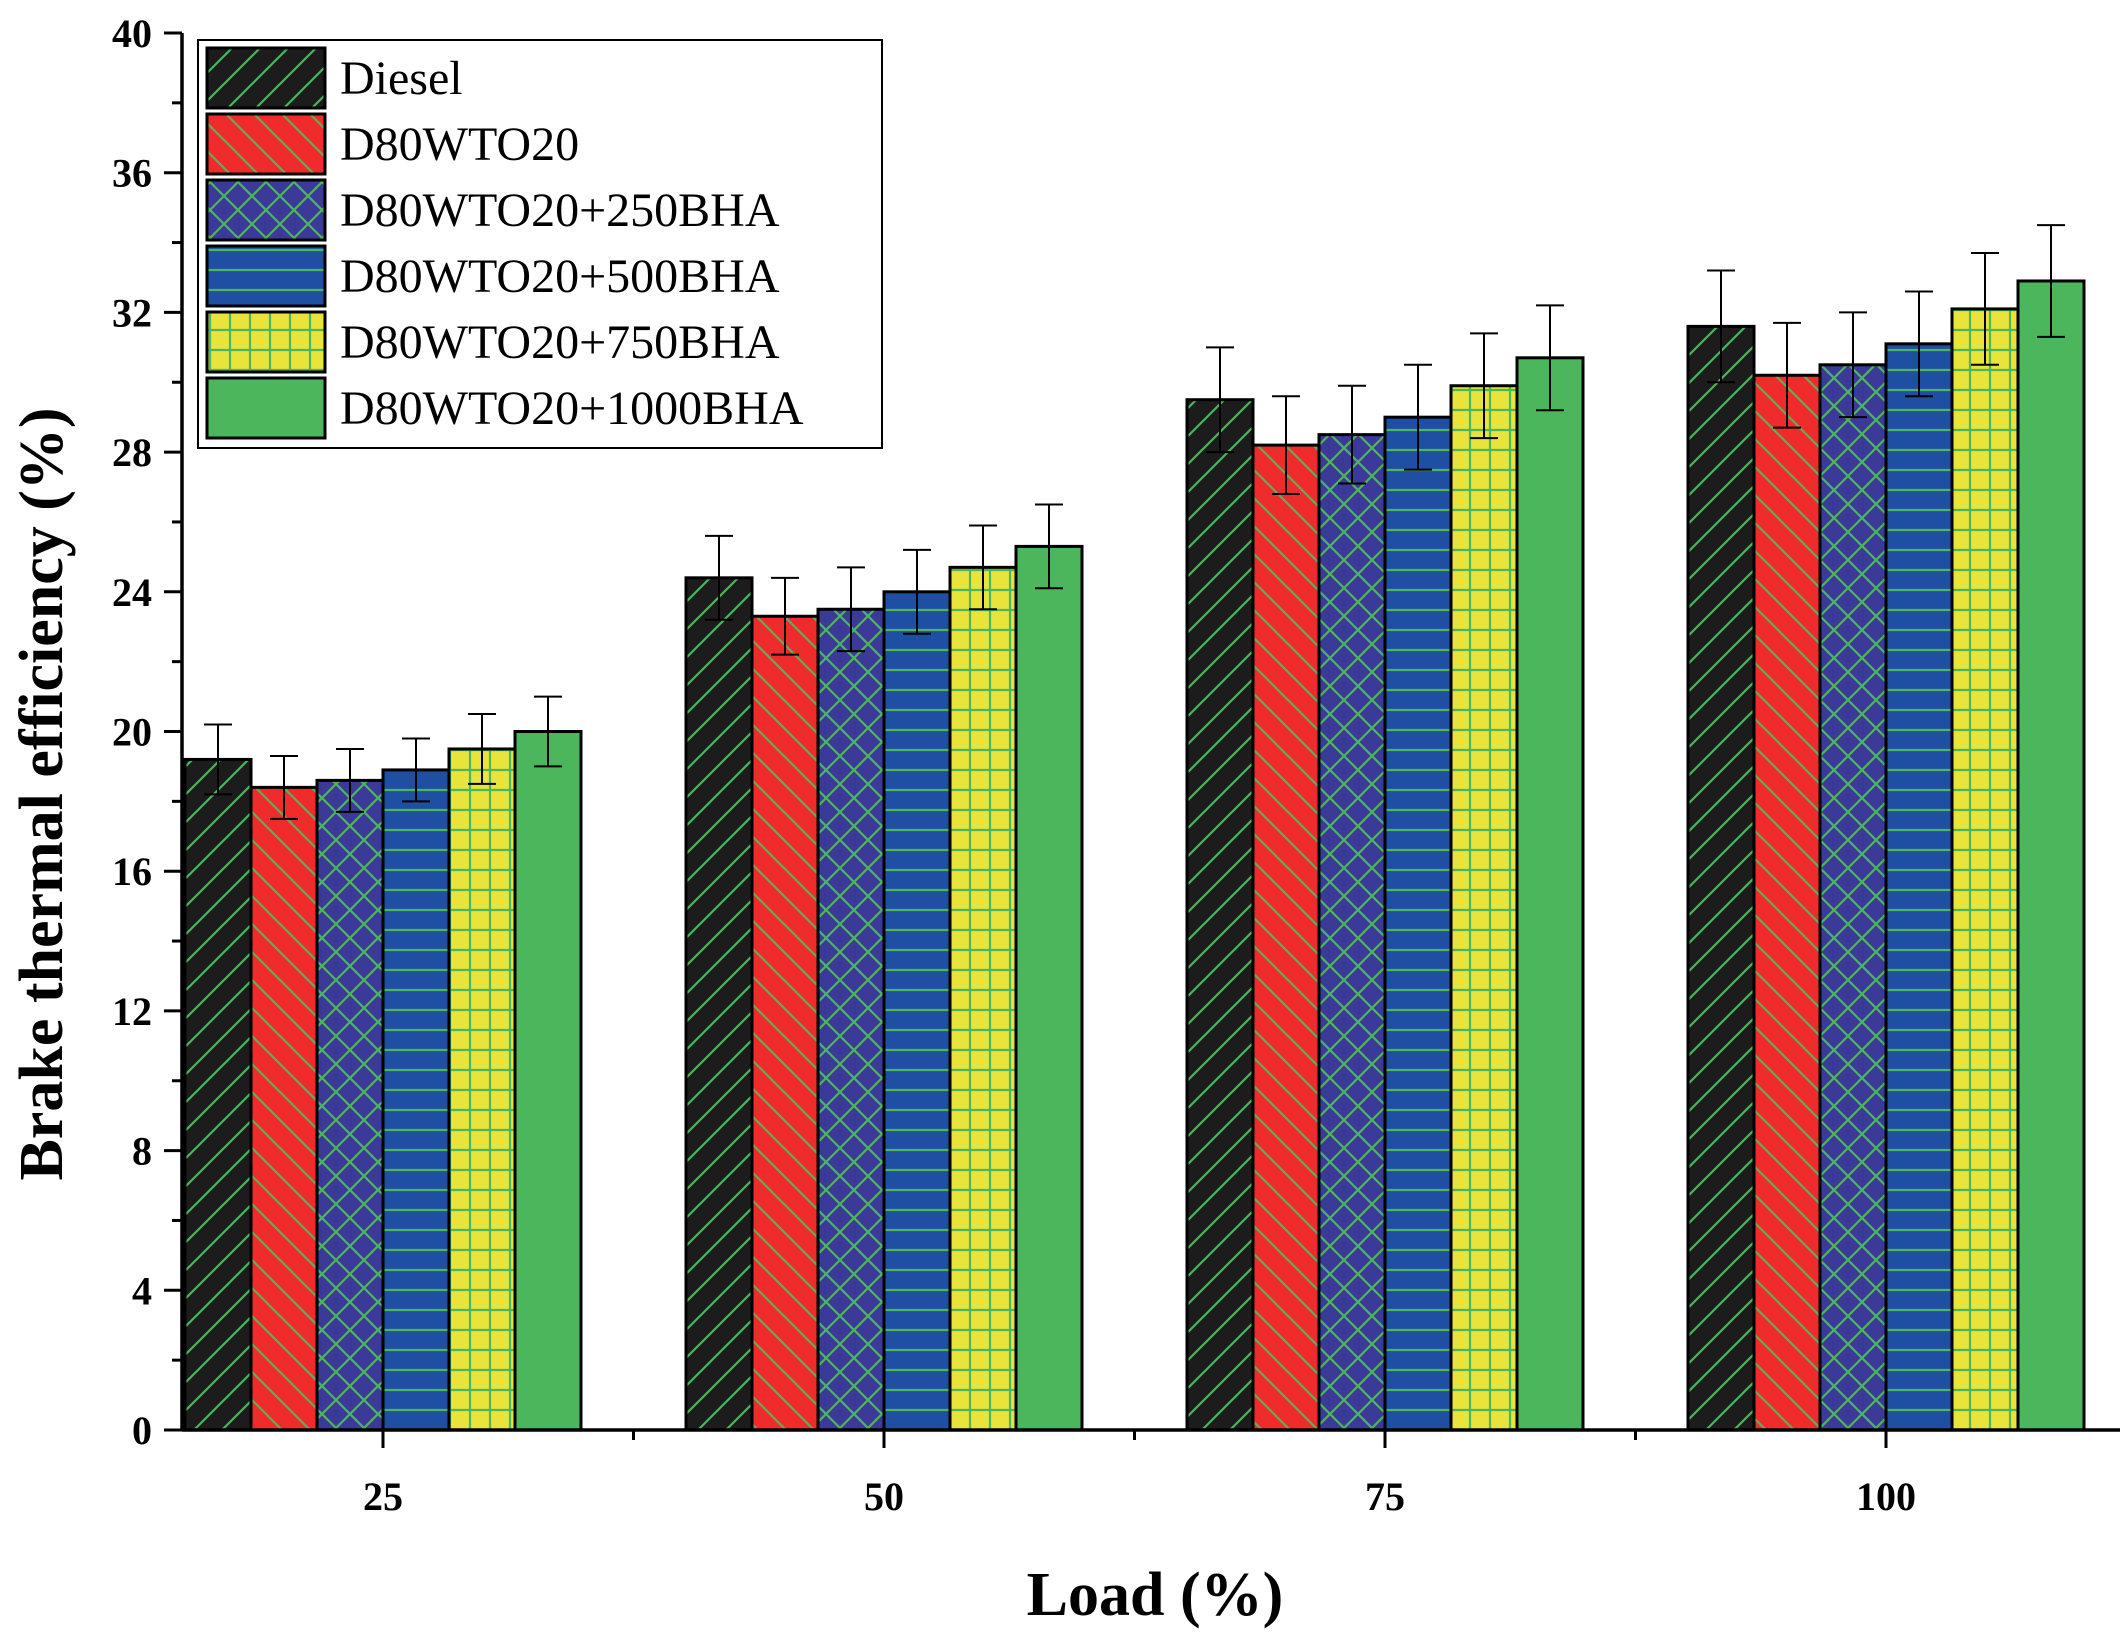  I want to click on legend-label: D80WTO20+750BHA, so click(560, 342).